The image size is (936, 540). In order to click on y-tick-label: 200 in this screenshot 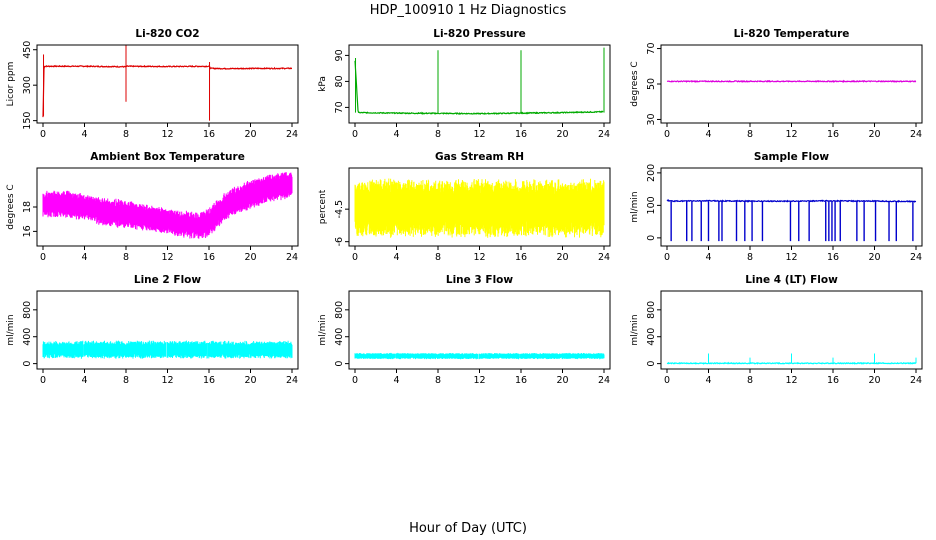, I will do `click(651, 173)`.